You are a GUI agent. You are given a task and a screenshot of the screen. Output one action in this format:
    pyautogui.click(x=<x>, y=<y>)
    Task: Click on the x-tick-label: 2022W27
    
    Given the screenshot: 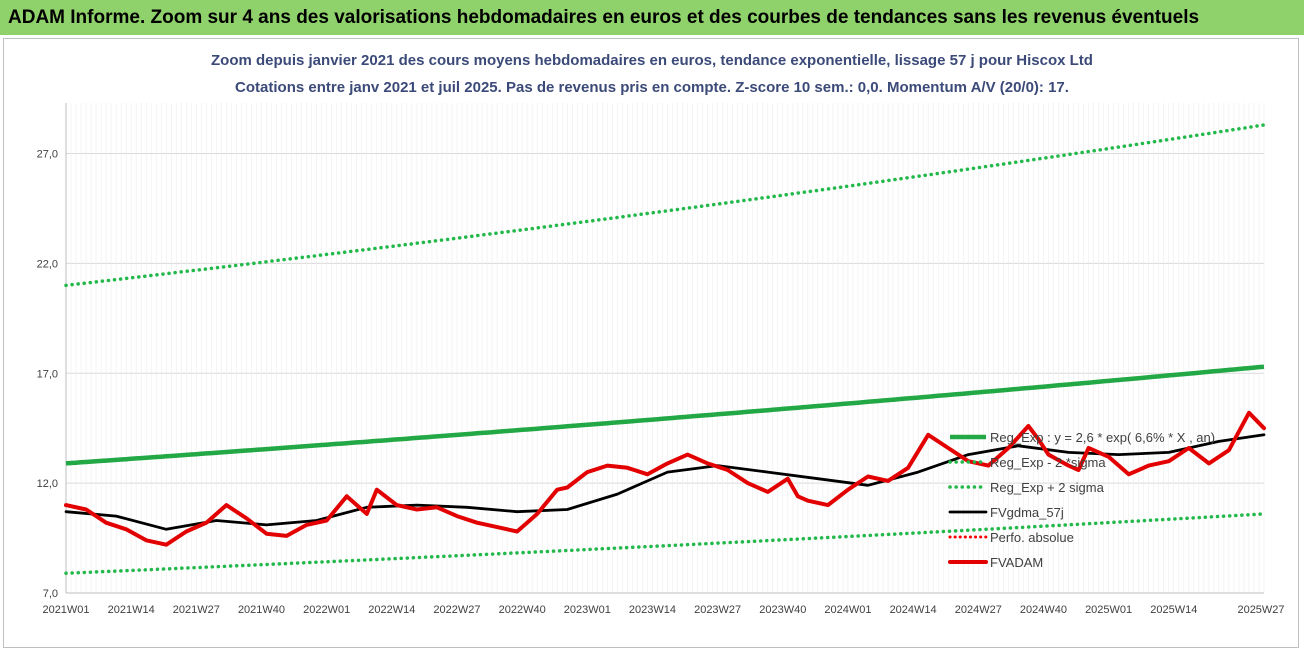 What is the action you would take?
    pyautogui.click(x=456, y=610)
    